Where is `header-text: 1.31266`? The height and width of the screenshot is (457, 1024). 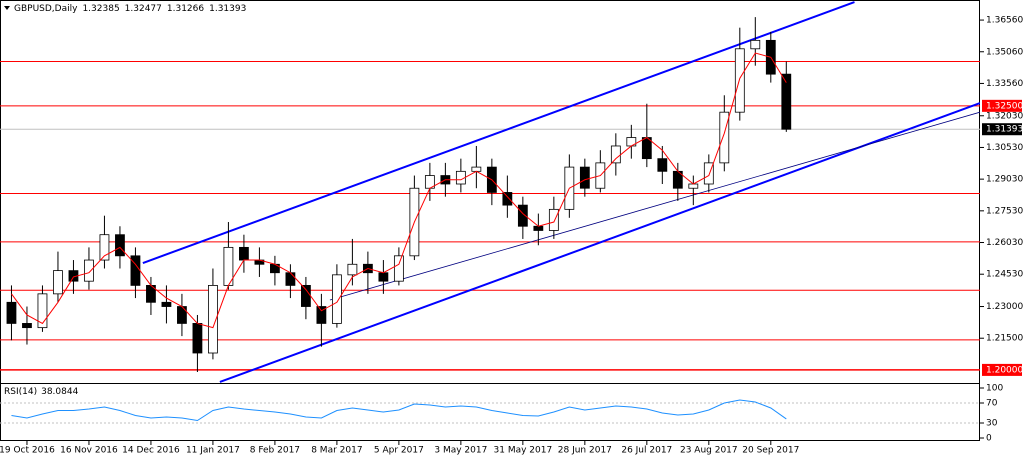
header-text: 1.31266 is located at coordinates (185, 9).